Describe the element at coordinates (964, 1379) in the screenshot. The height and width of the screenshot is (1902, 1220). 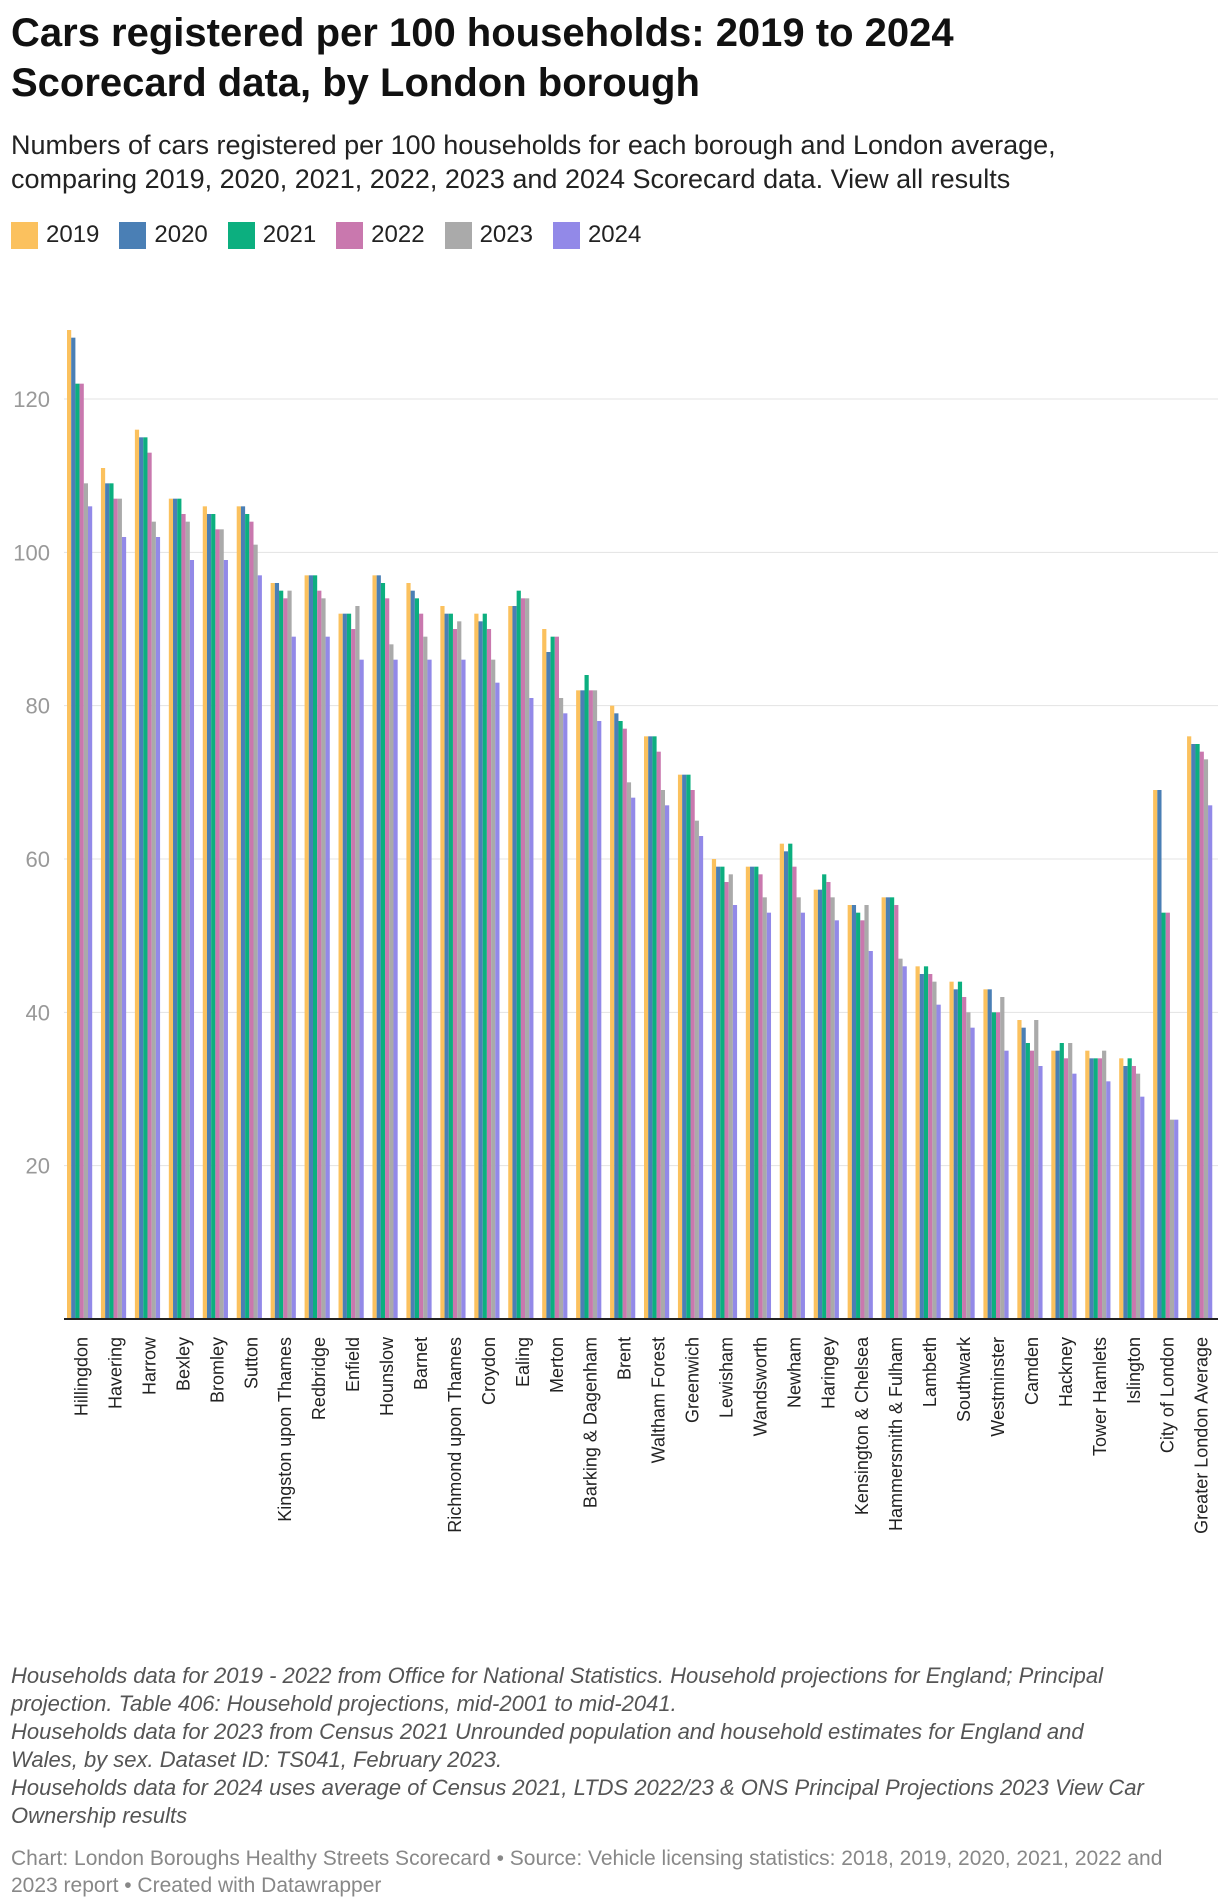
I see `x-tick-label-26: Southwark` at that location.